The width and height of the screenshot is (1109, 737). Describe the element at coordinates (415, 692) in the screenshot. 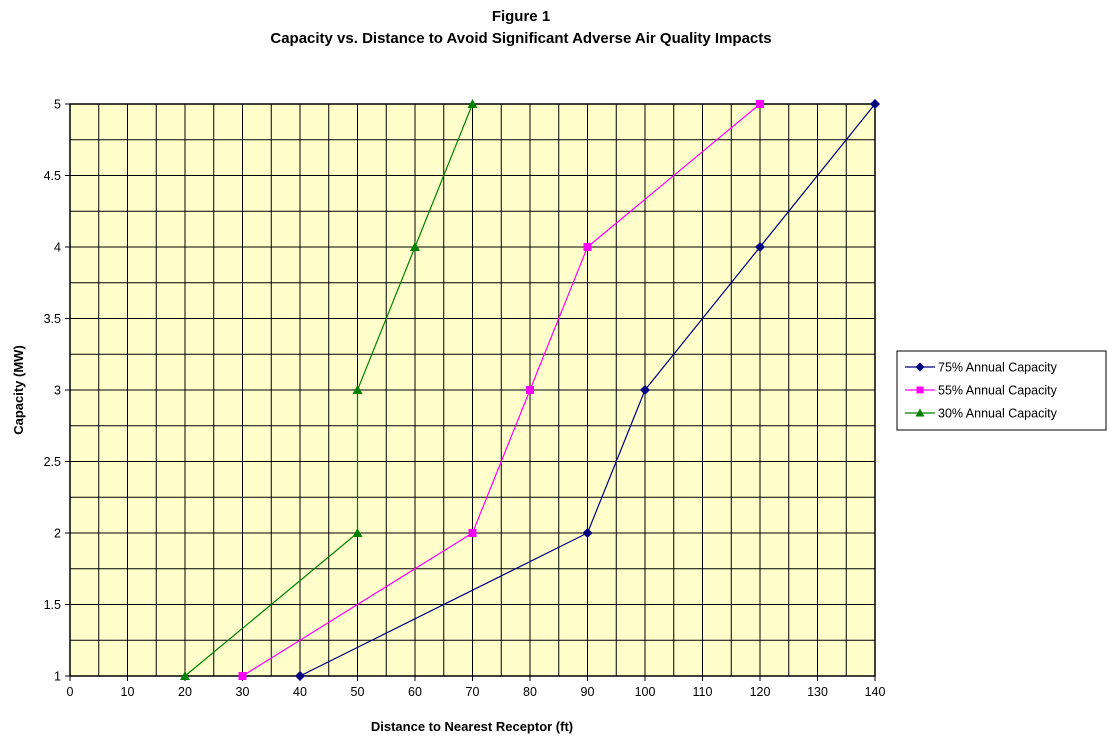

I see `x-tick-label: 60` at that location.